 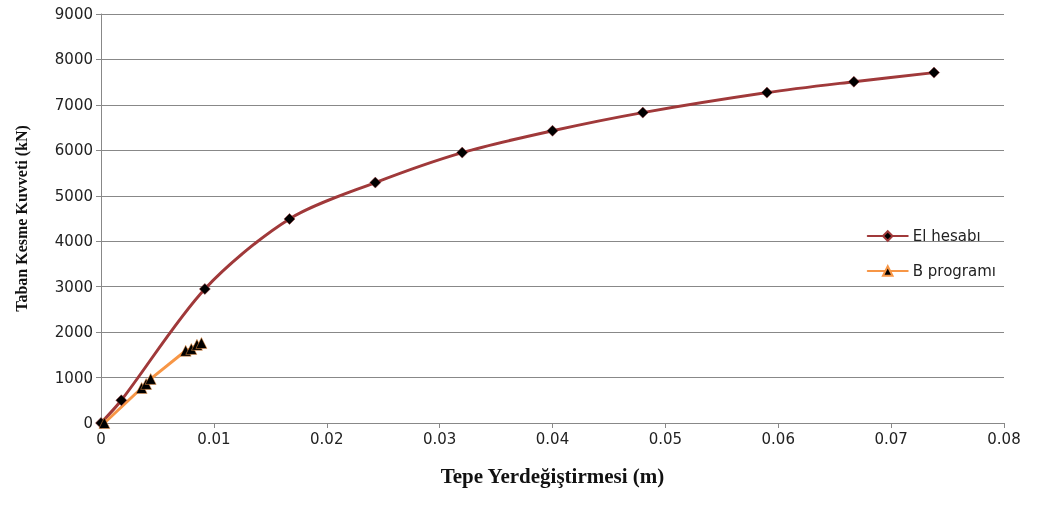 What do you see at coordinates (73, 59) in the screenshot?
I see `y-tick-label: 8000` at bounding box center [73, 59].